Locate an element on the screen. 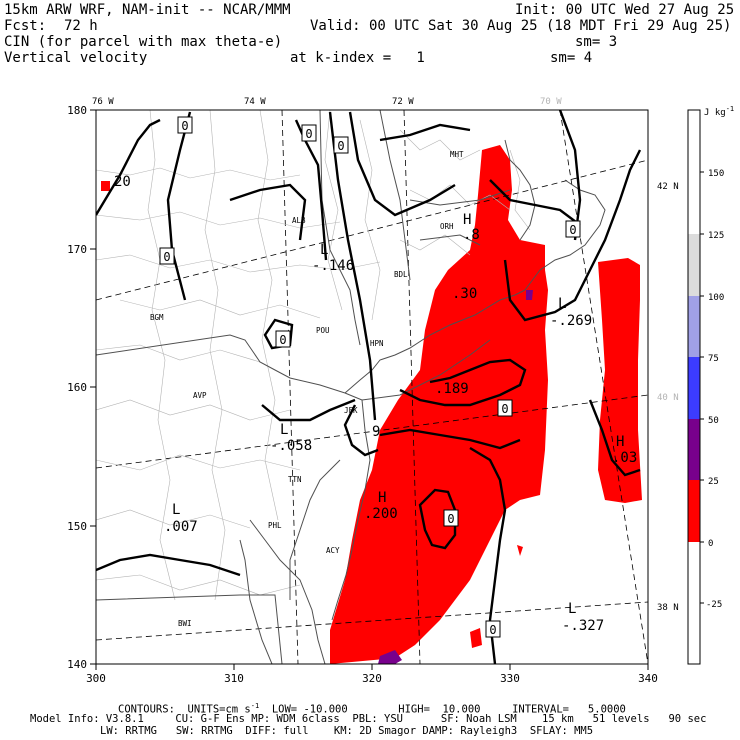  colorbar-labels: 150 125 100 75 50 25 0 -25 is located at coordinates (715, 389).